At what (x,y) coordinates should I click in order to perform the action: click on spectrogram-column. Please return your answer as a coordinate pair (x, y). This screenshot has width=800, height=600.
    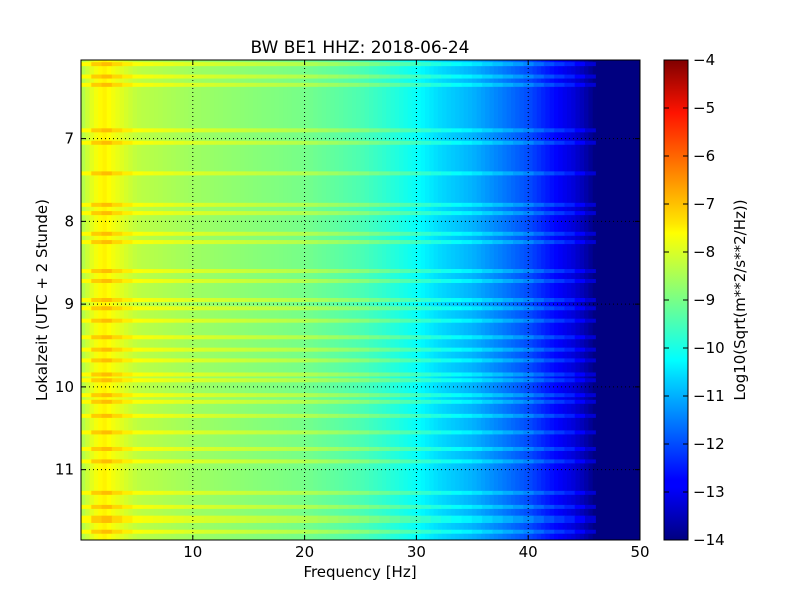
    Looking at the image, I should click on (621, 300).